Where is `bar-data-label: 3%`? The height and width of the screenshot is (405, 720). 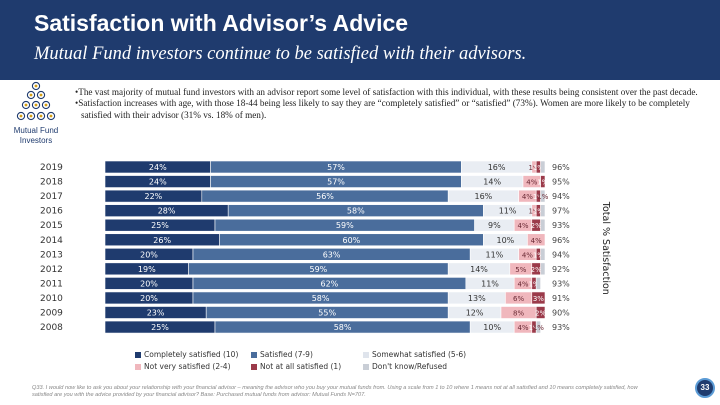 bar-data-label: 3% is located at coordinates (538, 299).